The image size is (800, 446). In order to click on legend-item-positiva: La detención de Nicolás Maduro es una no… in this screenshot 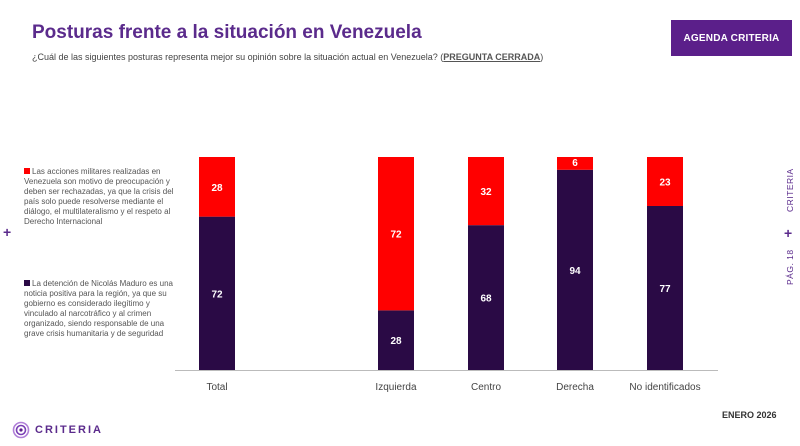, I will do `click(99, 309)`.